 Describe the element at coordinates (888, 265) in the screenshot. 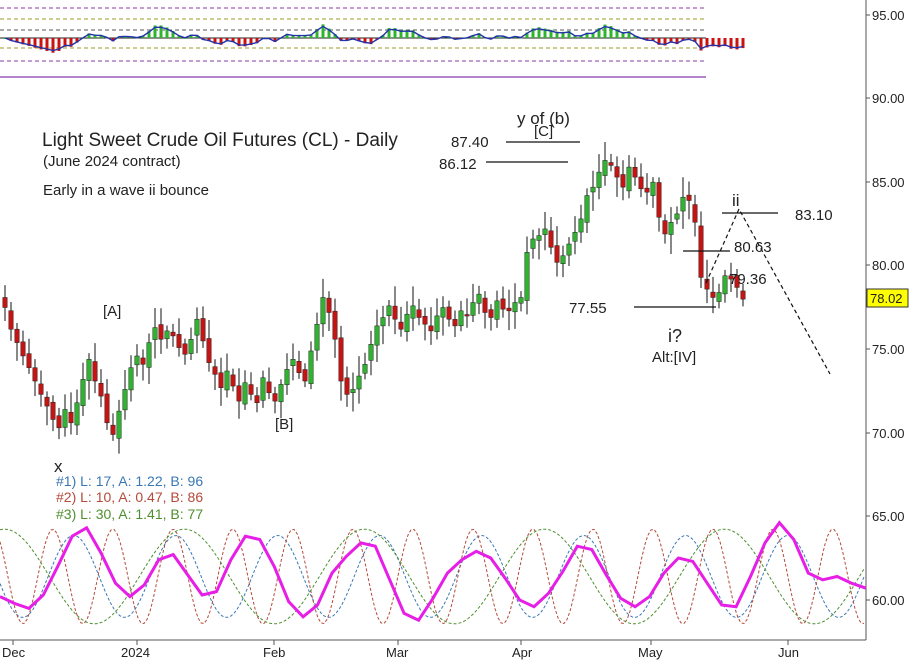

I see `y-tick-label: 80.00` at that location.